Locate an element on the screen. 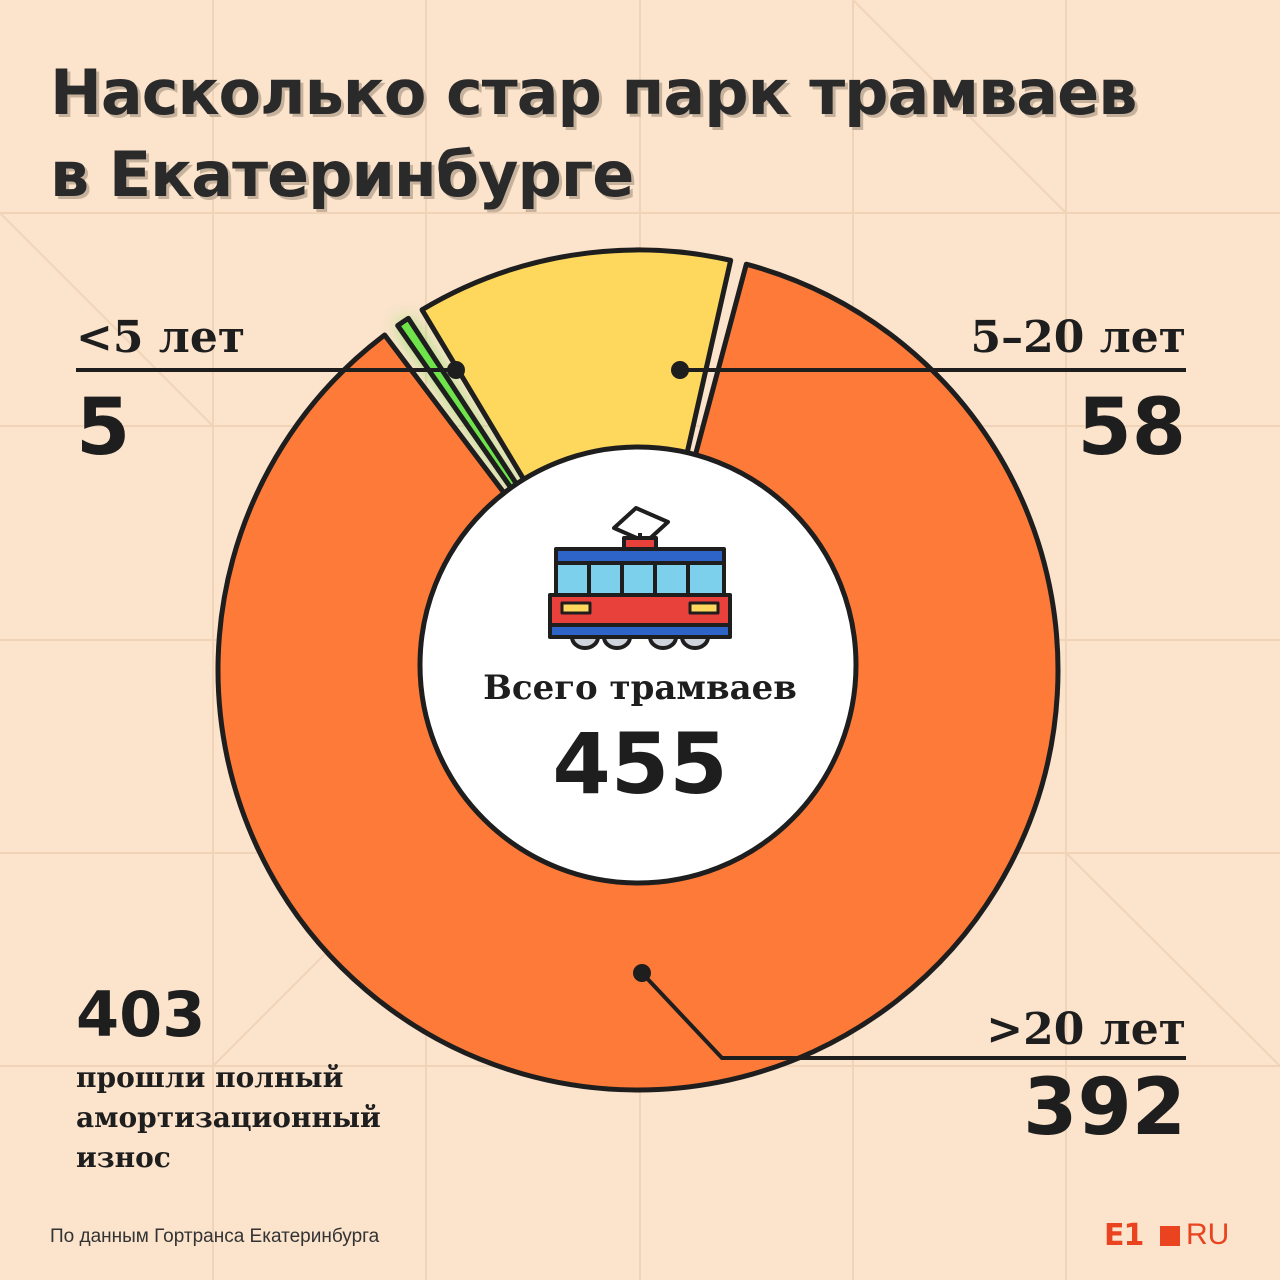 This screenshot has height=1280, width=1280. note-text: прошли полный амортизационный износ is located at coordinates (228, 1117).